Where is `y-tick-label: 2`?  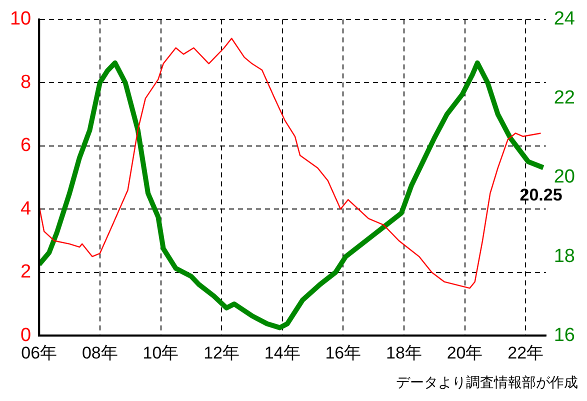
y-tick-label: 2 is located at coordinates (26, 272).